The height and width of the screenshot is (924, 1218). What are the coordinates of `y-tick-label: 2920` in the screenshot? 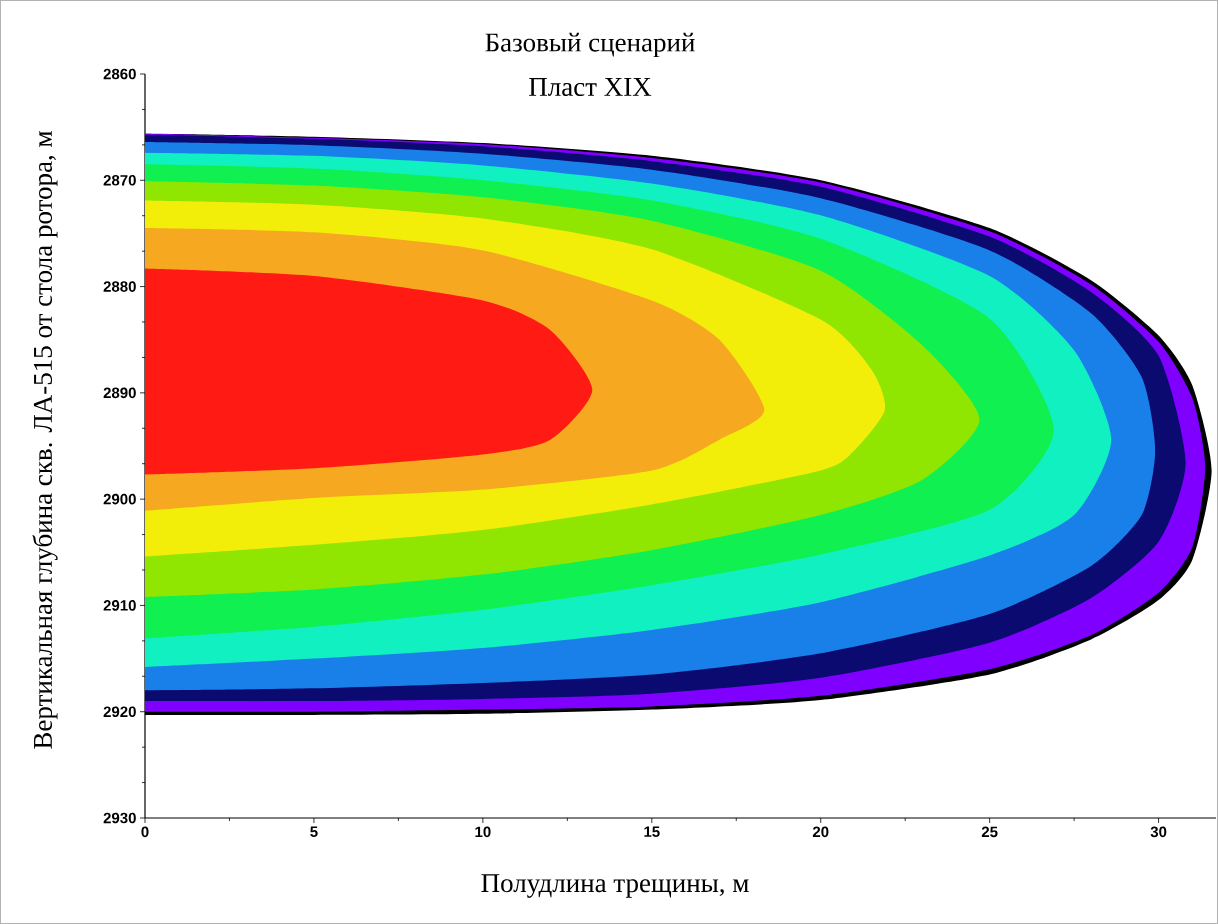 It's located at (119, 712).